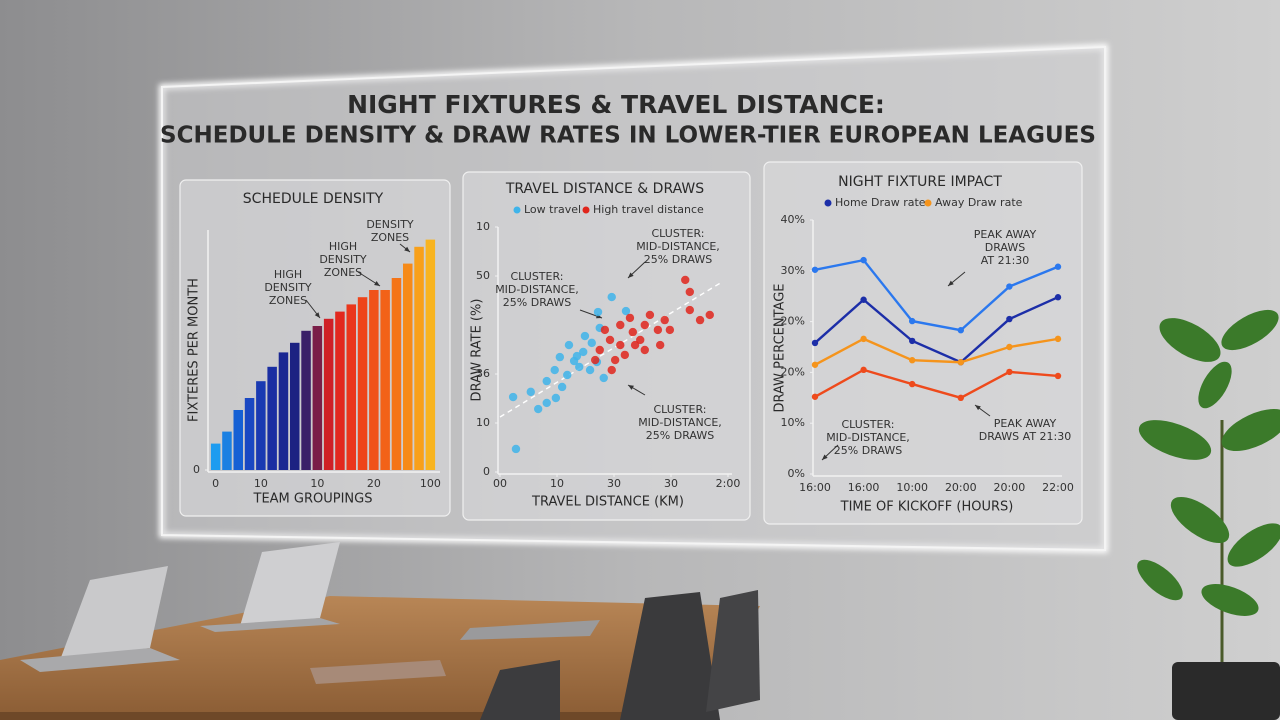 Image resolution: width=1280 pixels, height=720 pixels. Describe the element at coordinates (671, 483) in the screenshot. I see `x-tick-label: 30` at that location.